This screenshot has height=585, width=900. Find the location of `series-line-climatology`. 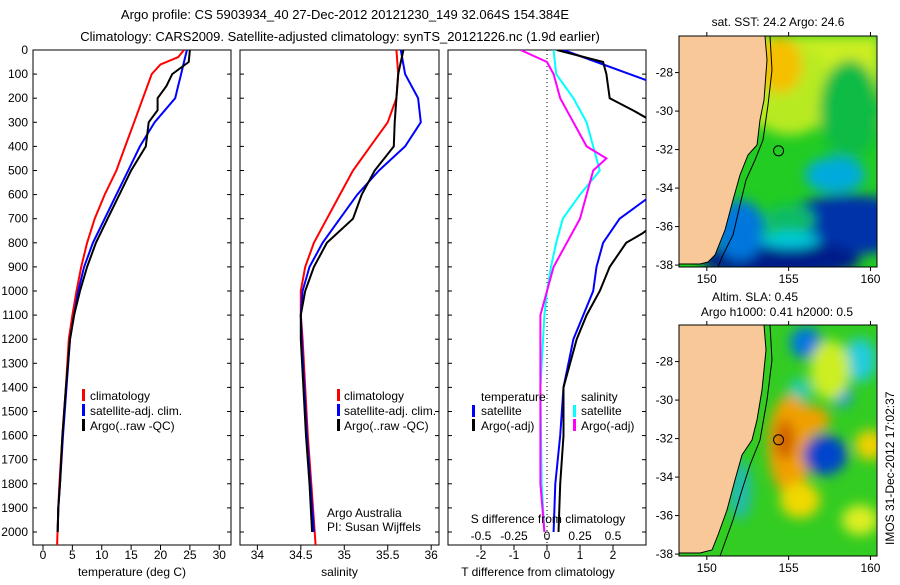

series-line-climatology is located at coordinates (349, 297).